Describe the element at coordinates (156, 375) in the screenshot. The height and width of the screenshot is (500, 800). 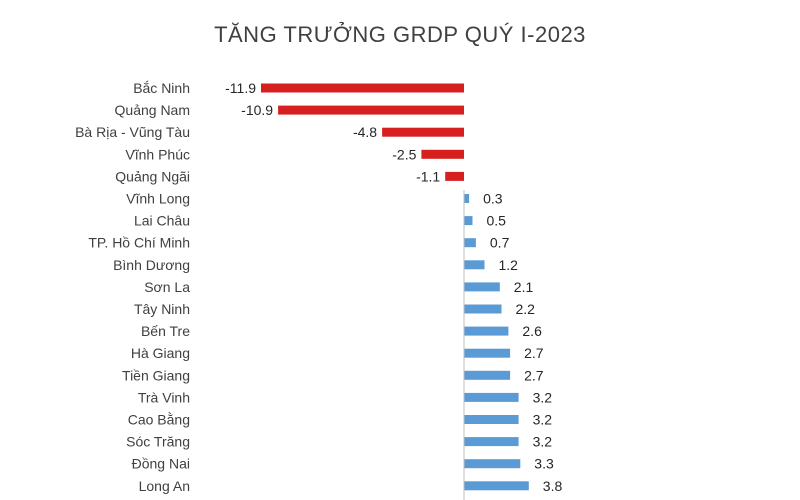
I see `category-label: Tiền Giang` at that location.